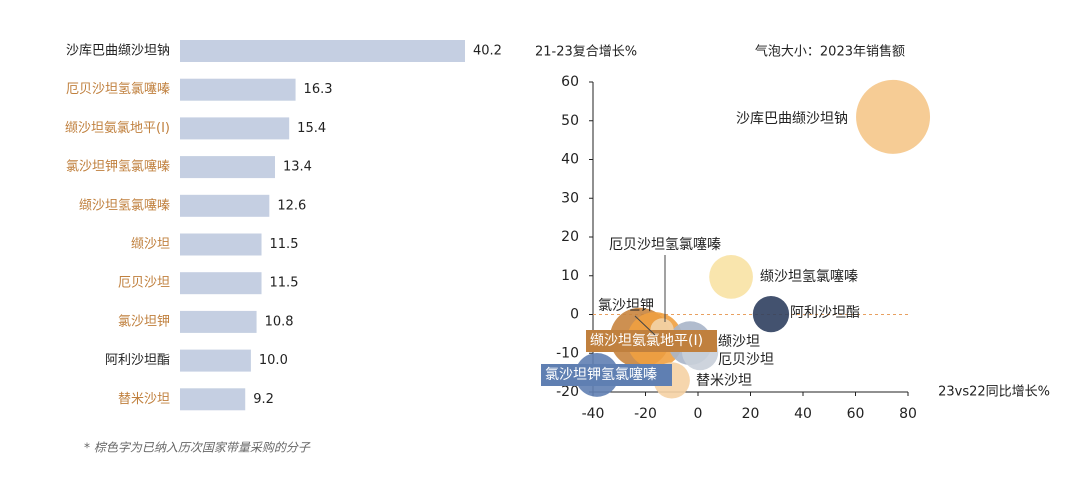 The height and width of the screenshot is (484, 1080). I want to click on bar-label: 氯沙坦钾氢氯噻嗪, so click(118, 167).